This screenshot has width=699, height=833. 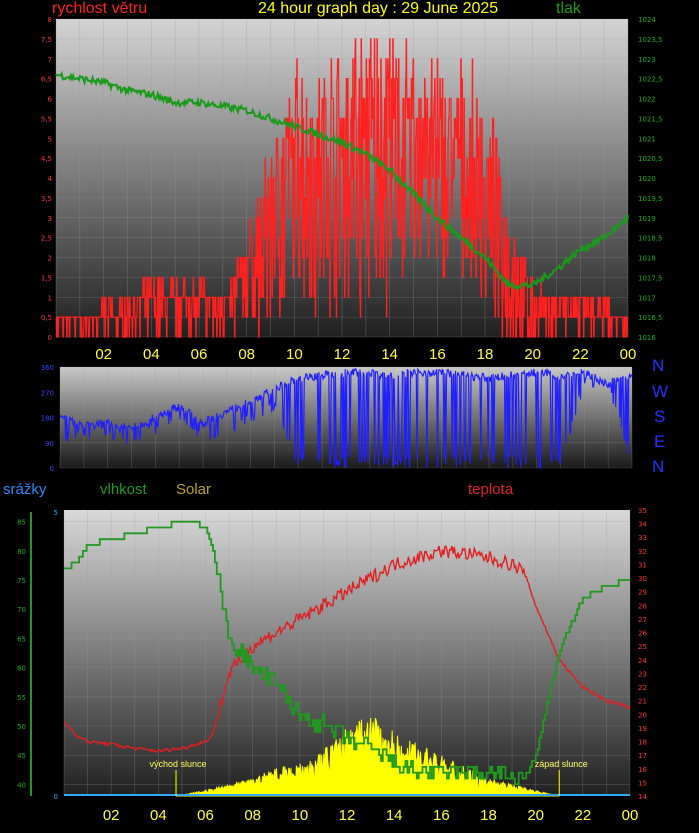 I want to click on wind-direction-tick: 90, so click(x=49, y=444).